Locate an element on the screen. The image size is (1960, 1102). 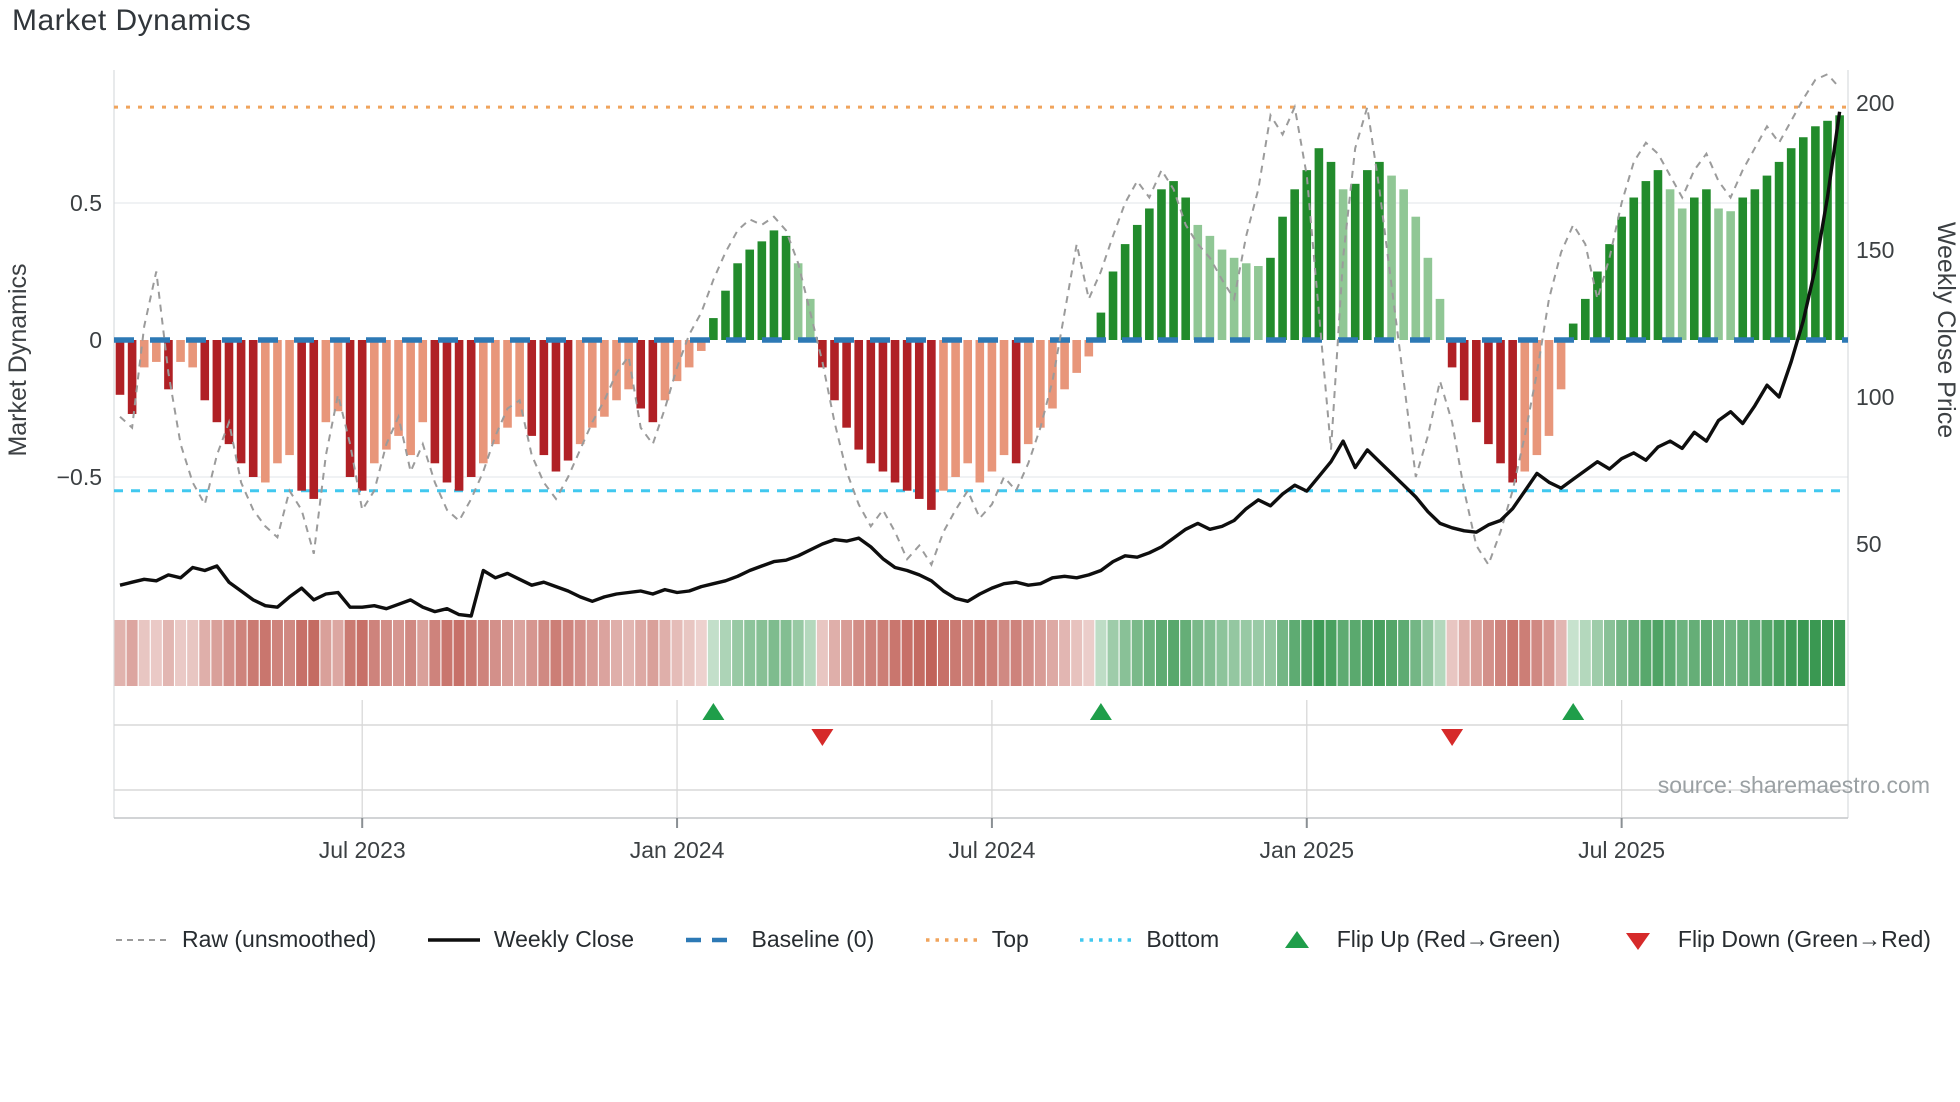
left-axis-title: Market Dynamics is located at coordinates (18, 359).